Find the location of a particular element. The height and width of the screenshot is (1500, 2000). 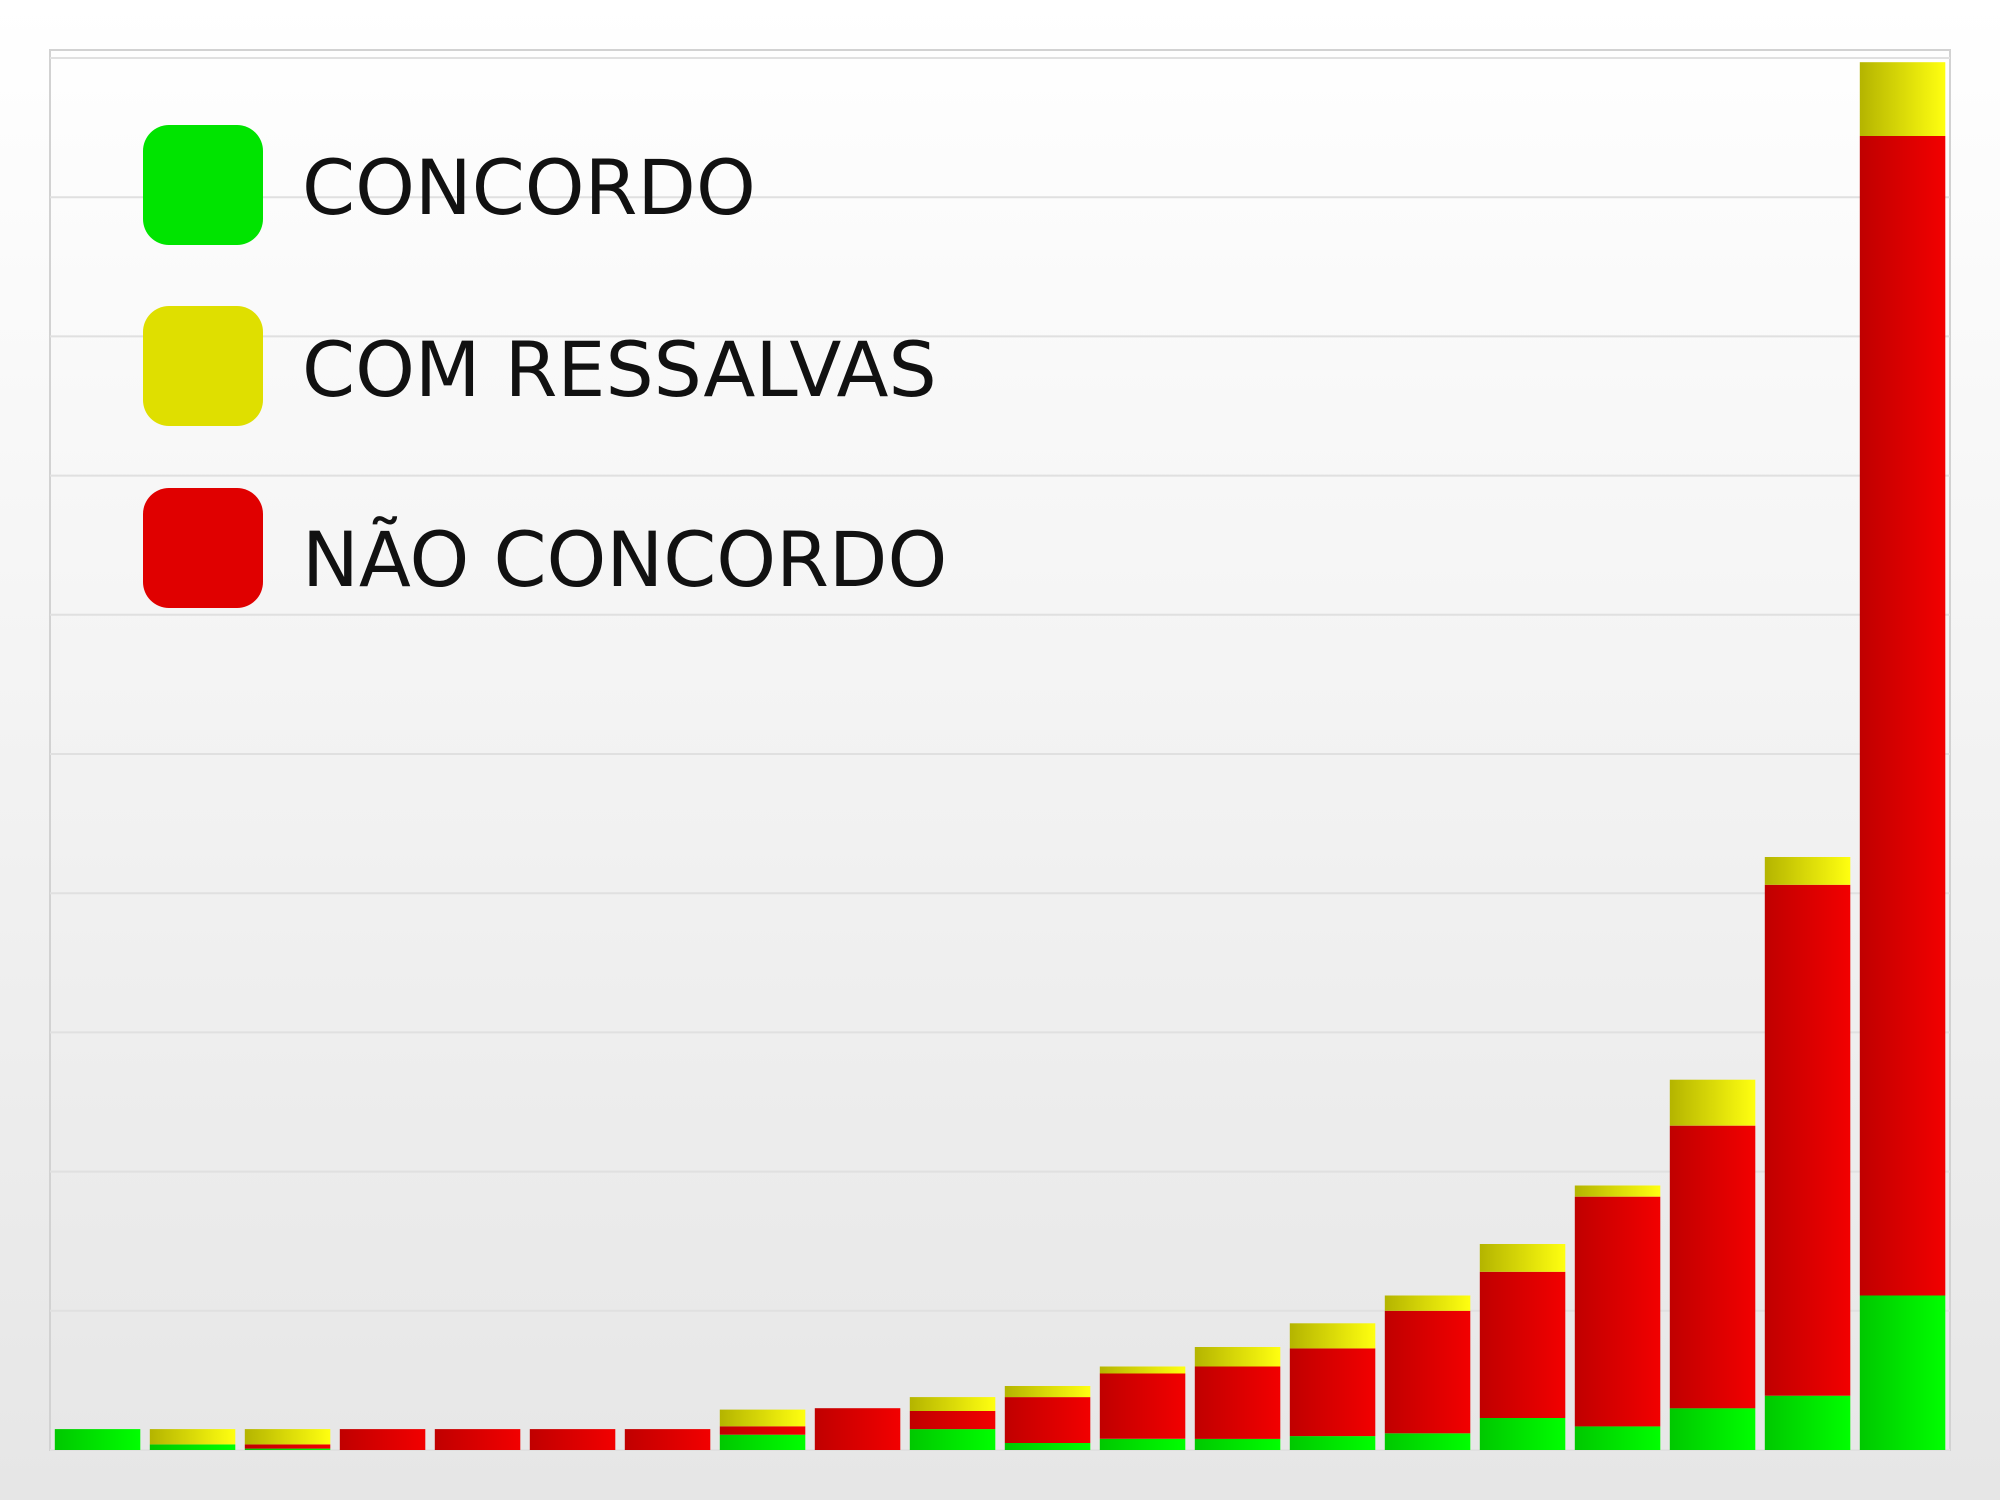

legend: CONCORDO COM RESSALVAS NÃO CONCORDO is located at coordinates (545, 366).